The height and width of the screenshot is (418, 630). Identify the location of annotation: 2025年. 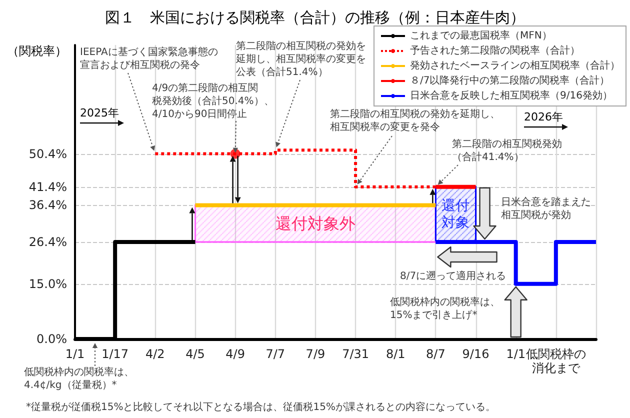
(99, 113).